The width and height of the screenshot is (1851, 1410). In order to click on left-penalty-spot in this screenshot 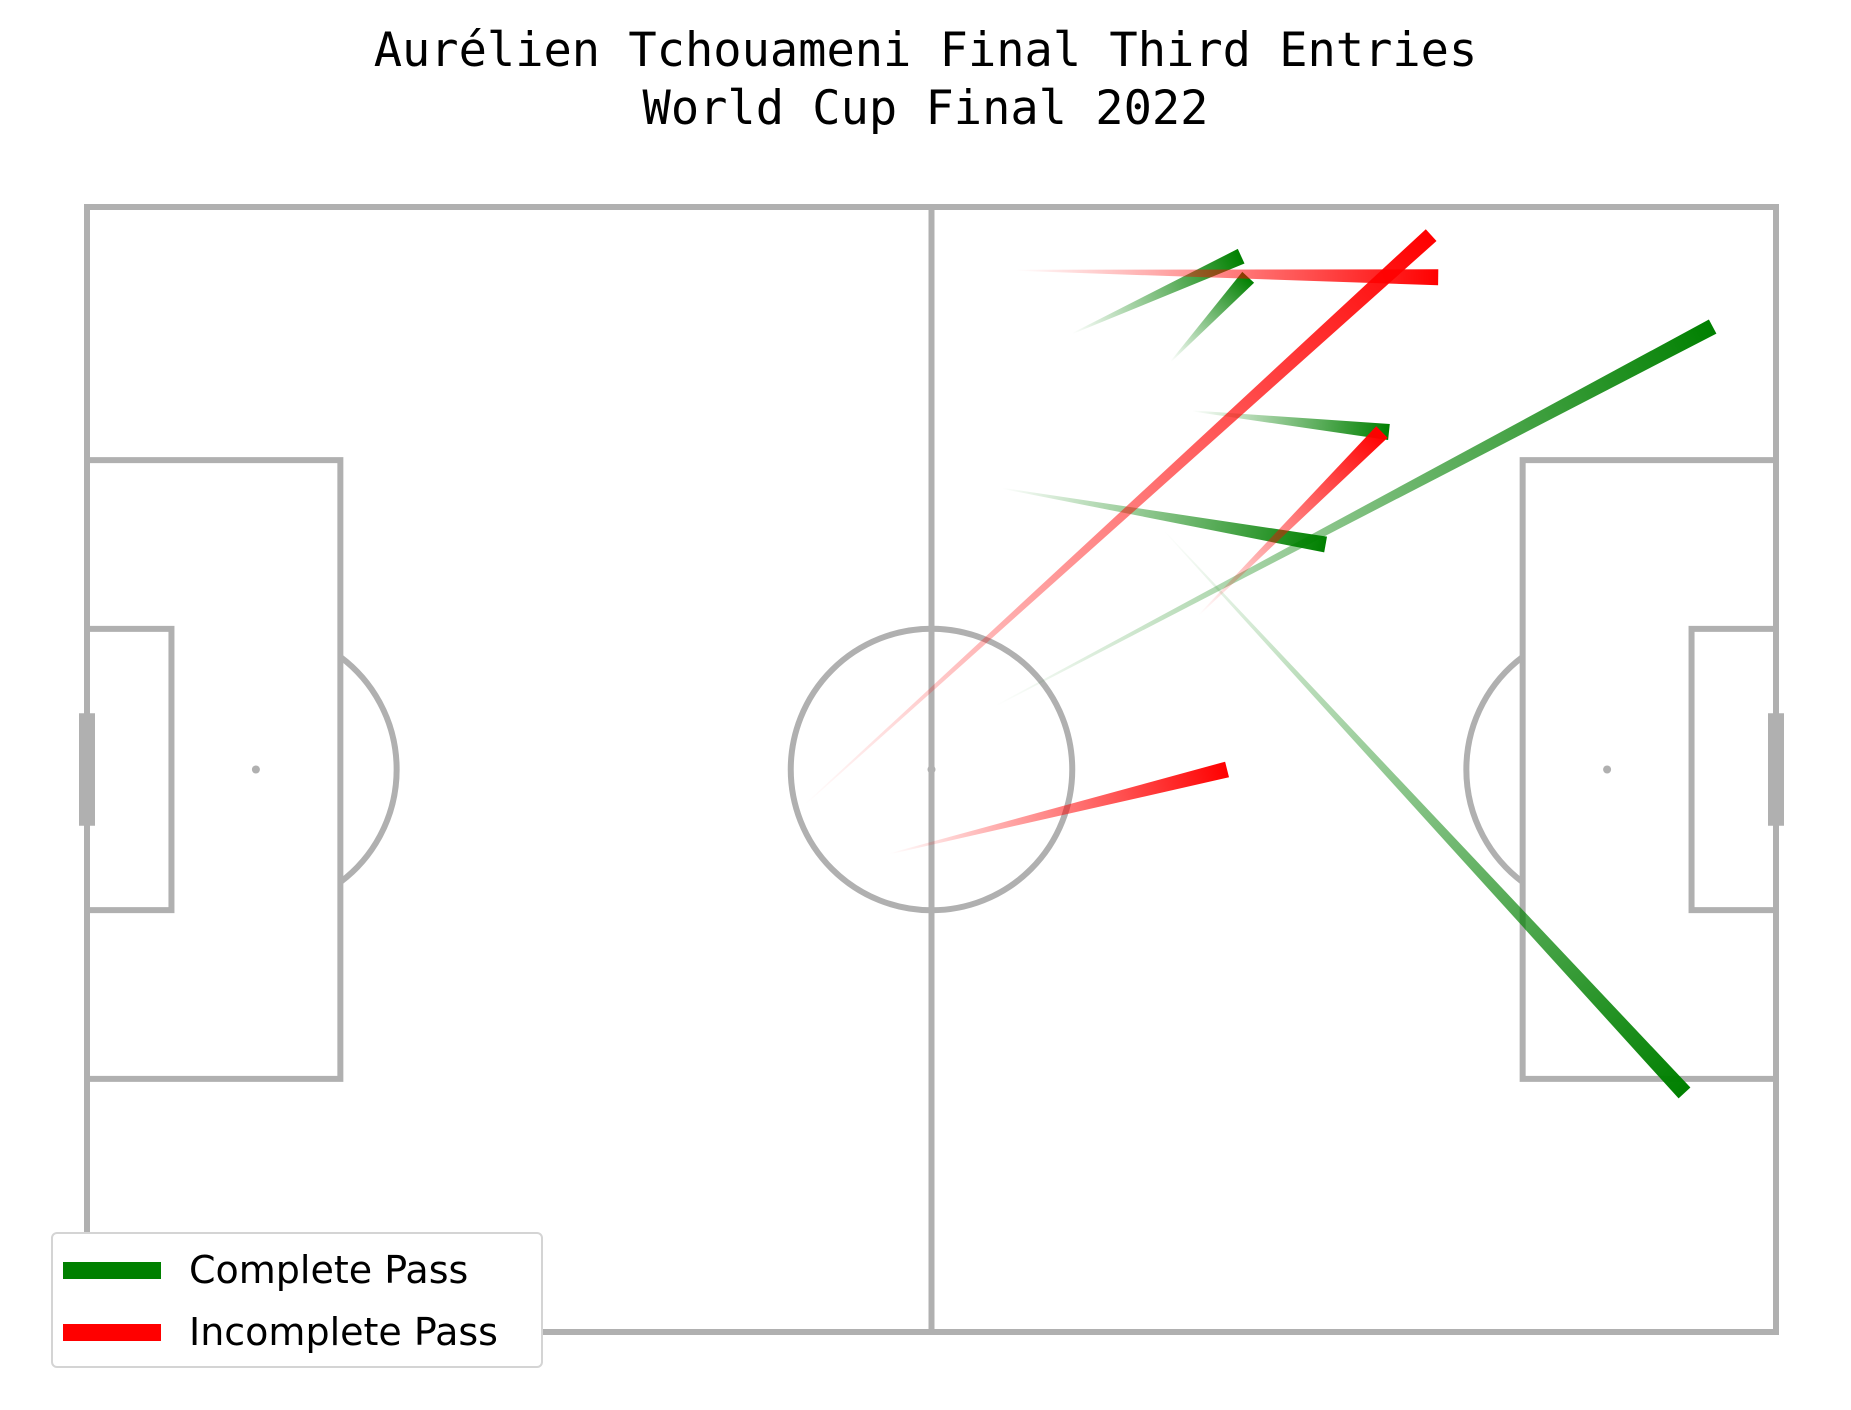, I will do `click(255, 769)`.